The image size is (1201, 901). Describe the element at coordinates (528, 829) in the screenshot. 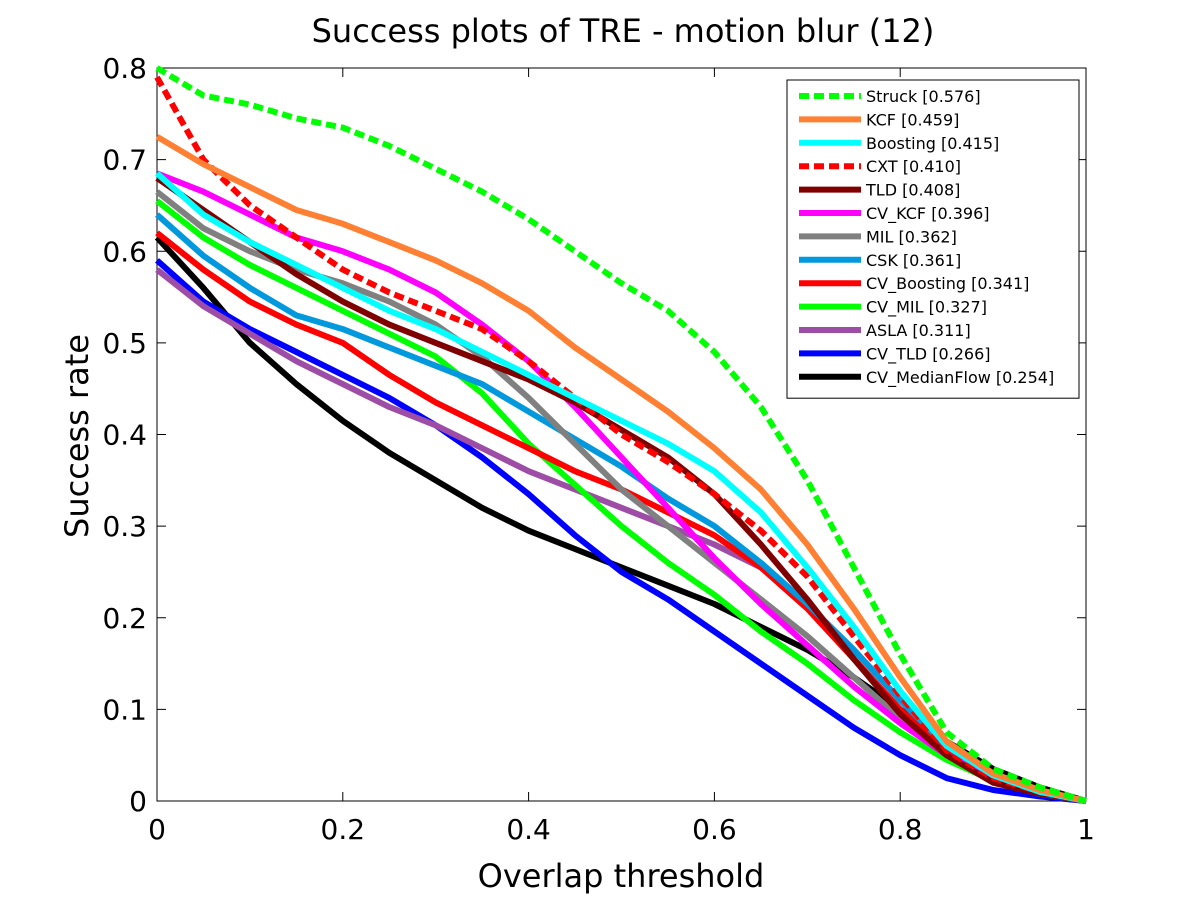

I see `x-tick-label: 0.4` at that location.